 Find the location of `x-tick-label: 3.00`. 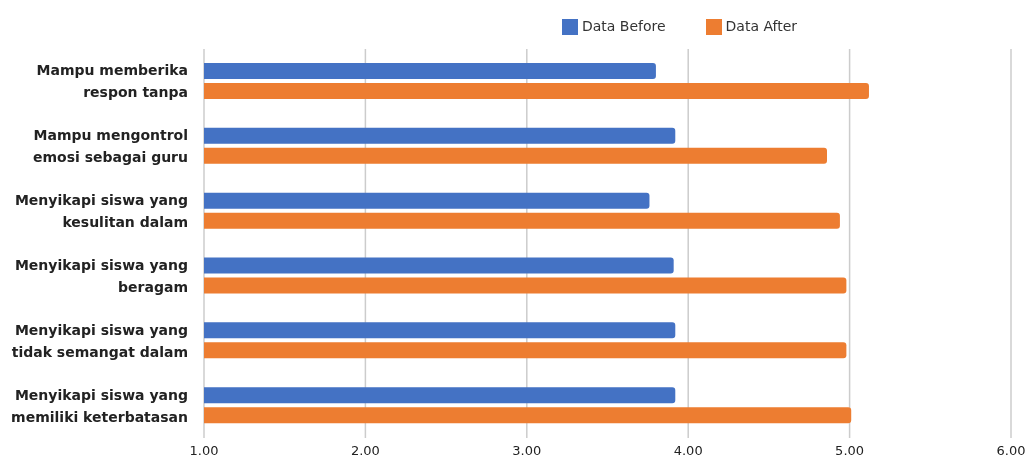

x-tick-label: 3.00 is located at coordinates (527, 451).